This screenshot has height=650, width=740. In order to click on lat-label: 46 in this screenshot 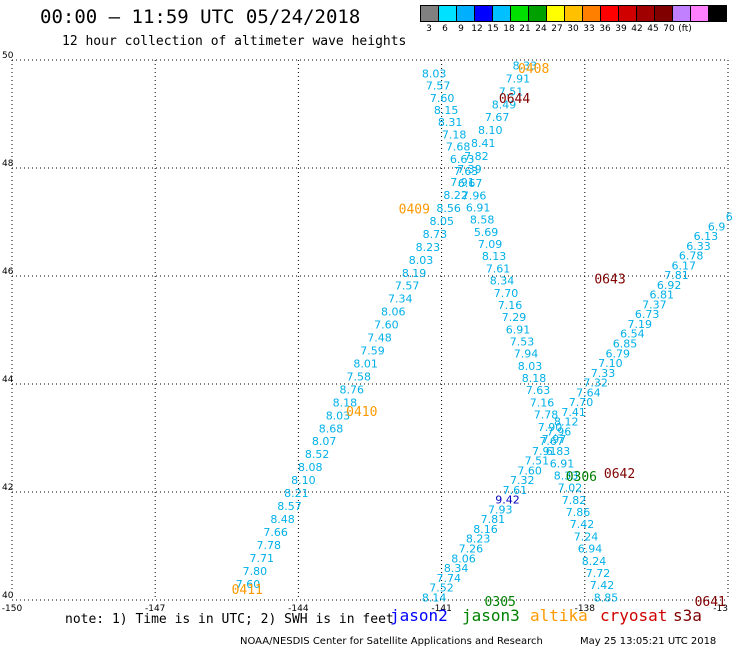, I will do `click(8, 272)`.